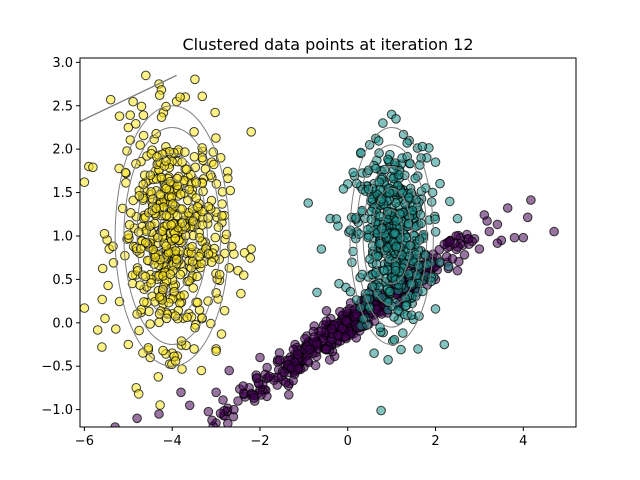 The height and width of the screenshot is (480, 640). I want to click on x-tick-label: −2, so click(259, 441).